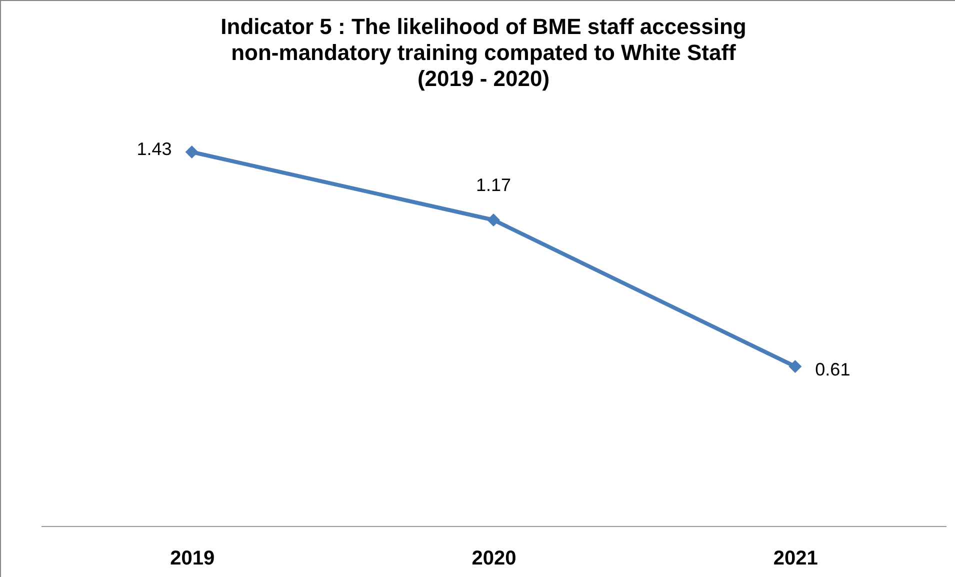 The height and width of the screenshot is (577, 955). Describe the element at coordinates (494, 559) in the screenshot. I see `x-tick-label: 2020` at that location.